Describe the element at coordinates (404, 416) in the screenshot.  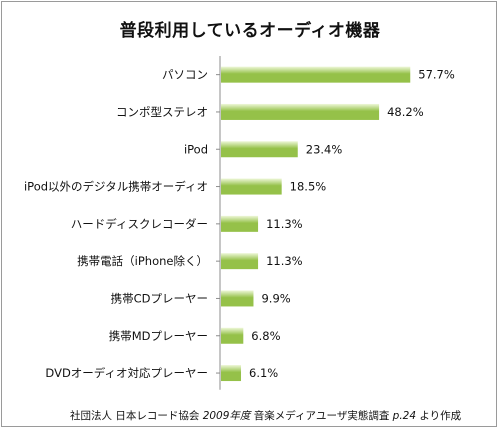
I see `source-page: p.24` at that location.